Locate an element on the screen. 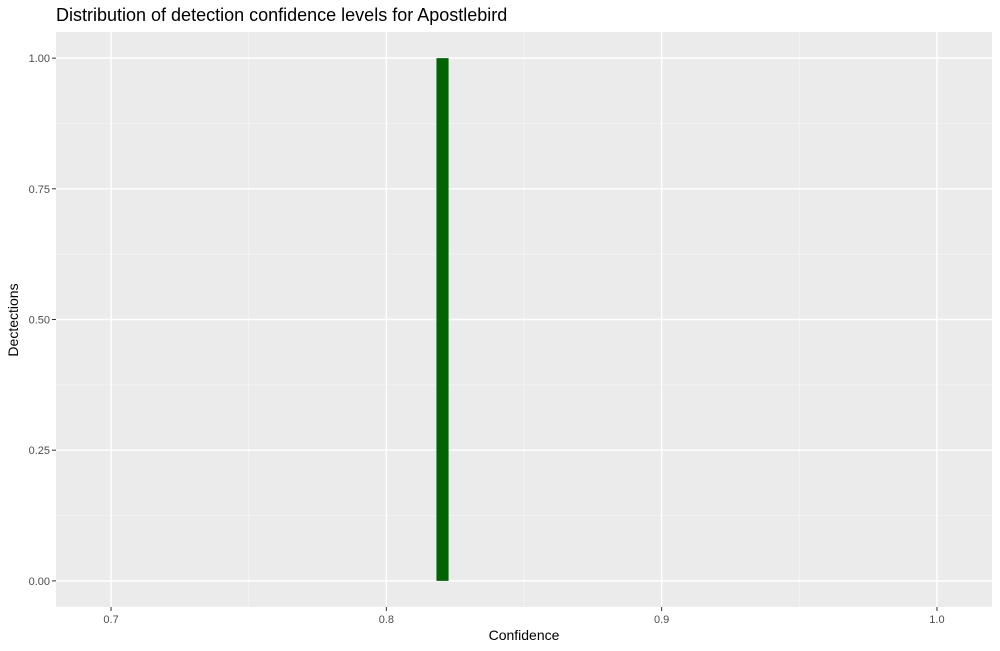 Image resolution: width=1000 pixels, height=651 pixels. bars is located at coordinates (442, 319).